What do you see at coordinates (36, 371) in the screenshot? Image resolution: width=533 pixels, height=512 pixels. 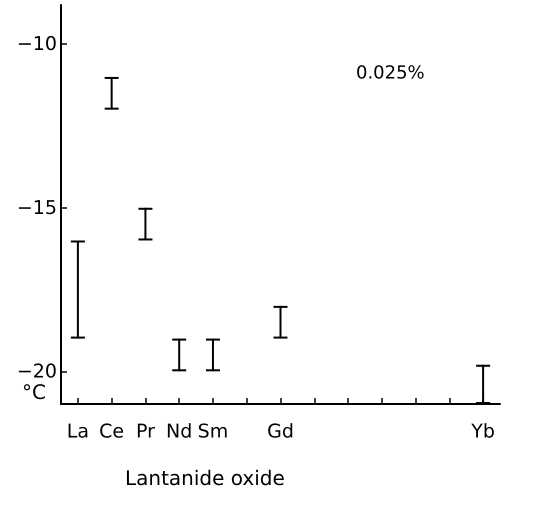 I see `y-tick-label: −20` at bounding box center [36, 371].